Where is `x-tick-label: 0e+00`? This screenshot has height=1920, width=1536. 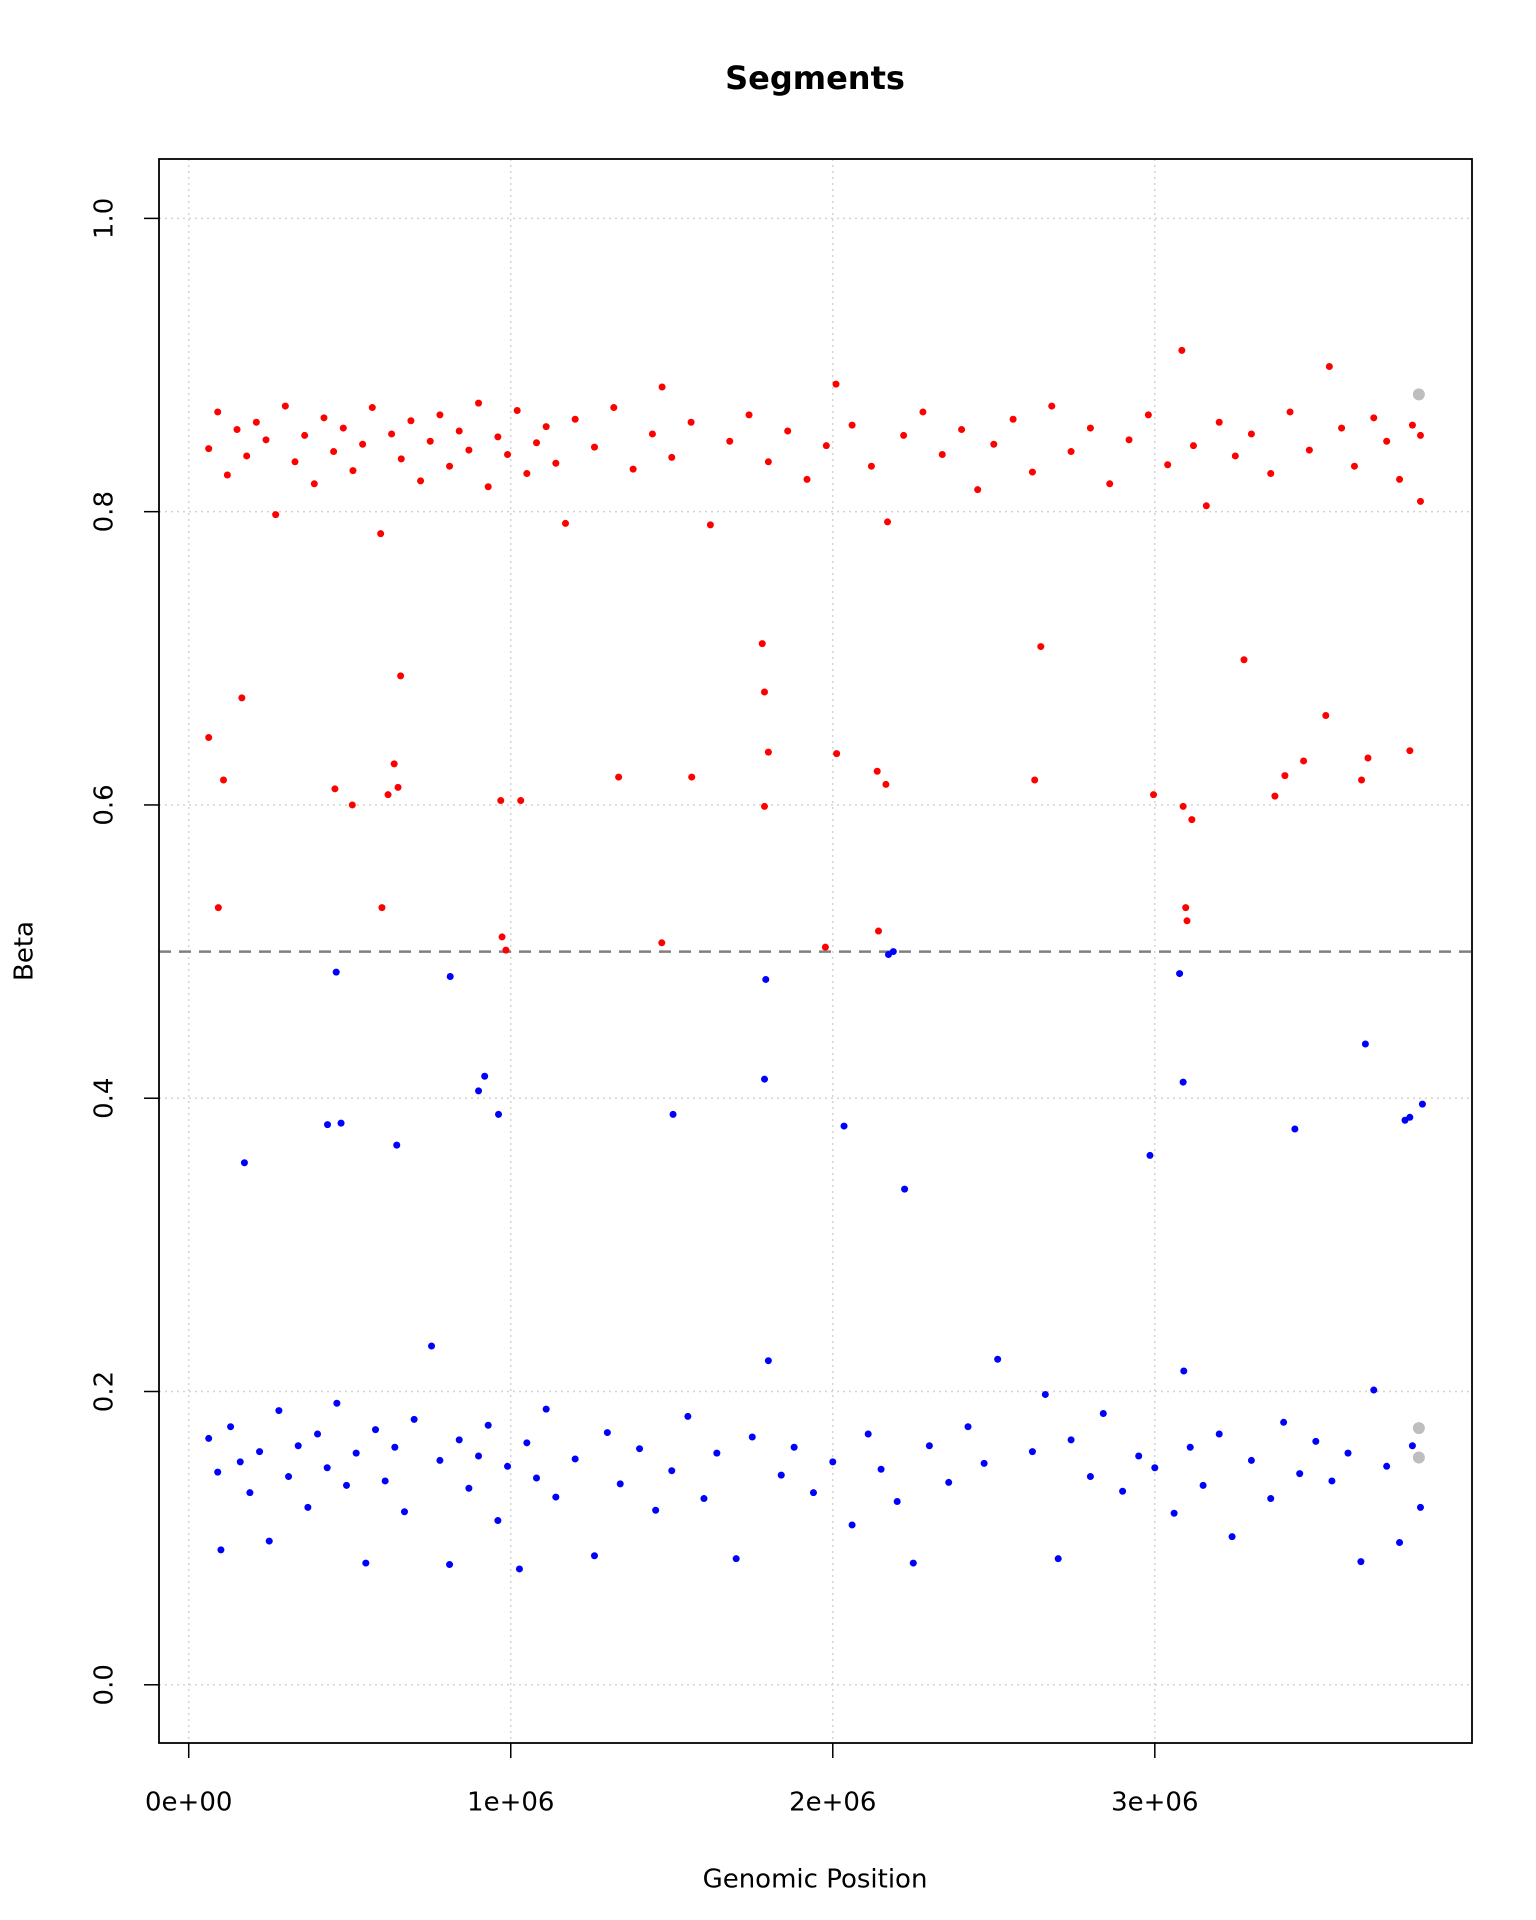
x-tick-label: 0e+00 is located at coordinates (188, 1803).